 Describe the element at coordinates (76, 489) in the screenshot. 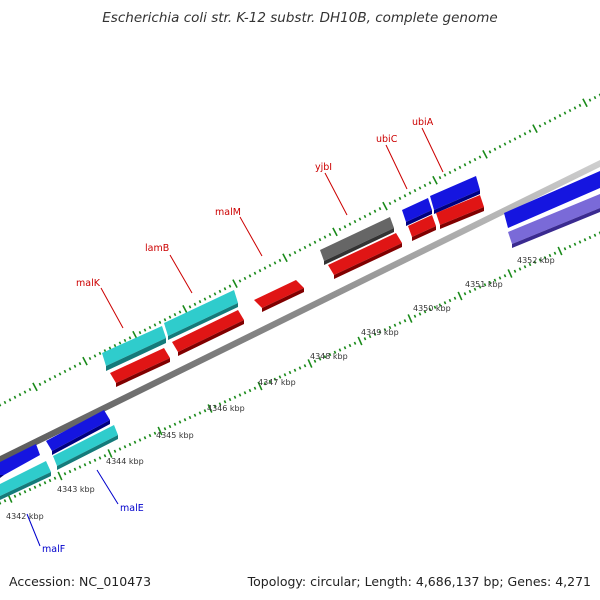

I see `kbp-label-4343: 4343 kbp` at that location.